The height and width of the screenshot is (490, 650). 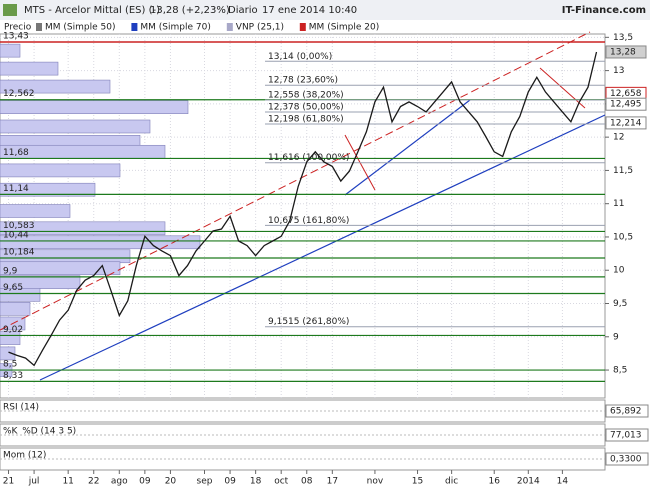 I want to click on level-label: 9,02, so click(x=13, y=330).